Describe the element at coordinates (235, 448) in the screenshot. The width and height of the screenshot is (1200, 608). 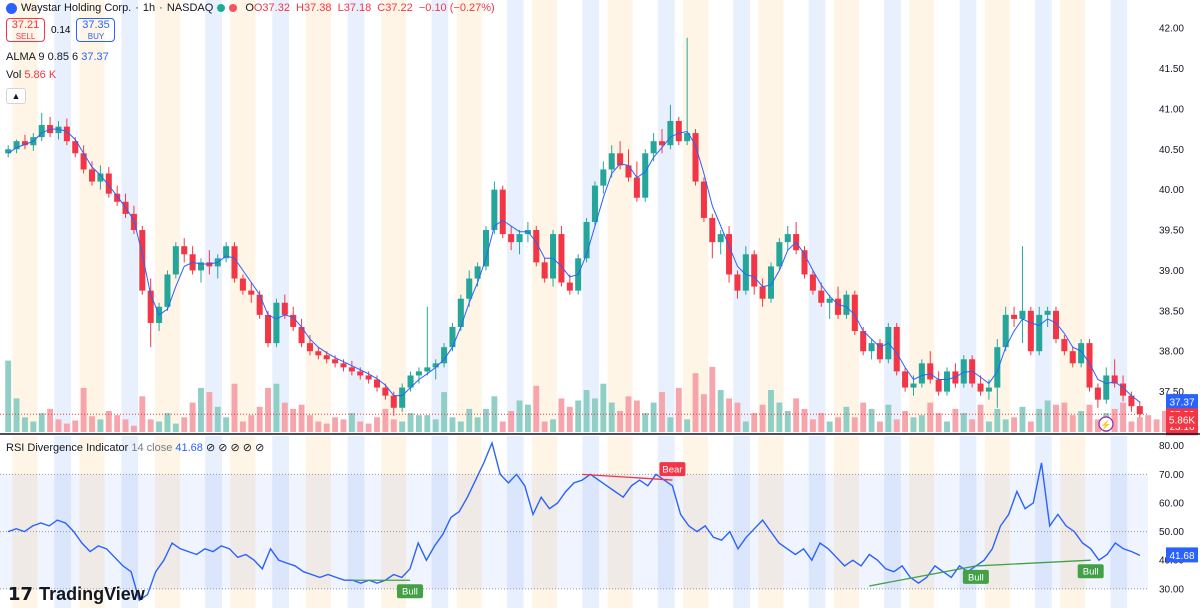
I see `eye-icon: ⊘ ⊘ ⊘ ⊘ ⊘` at that location.